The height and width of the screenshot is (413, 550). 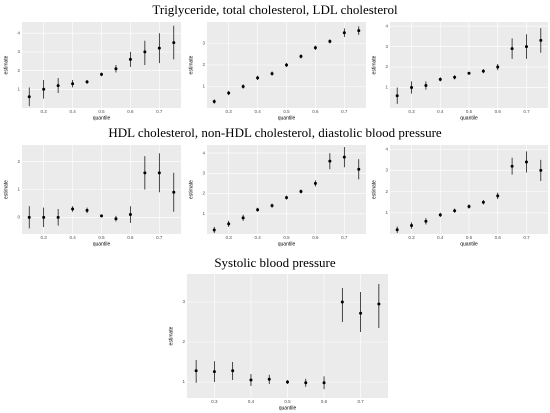 What do you see at coordinates (275, 262) in the screenshot?
I see `heading: Systolic blood pressure` at bounding box center [275, 262].